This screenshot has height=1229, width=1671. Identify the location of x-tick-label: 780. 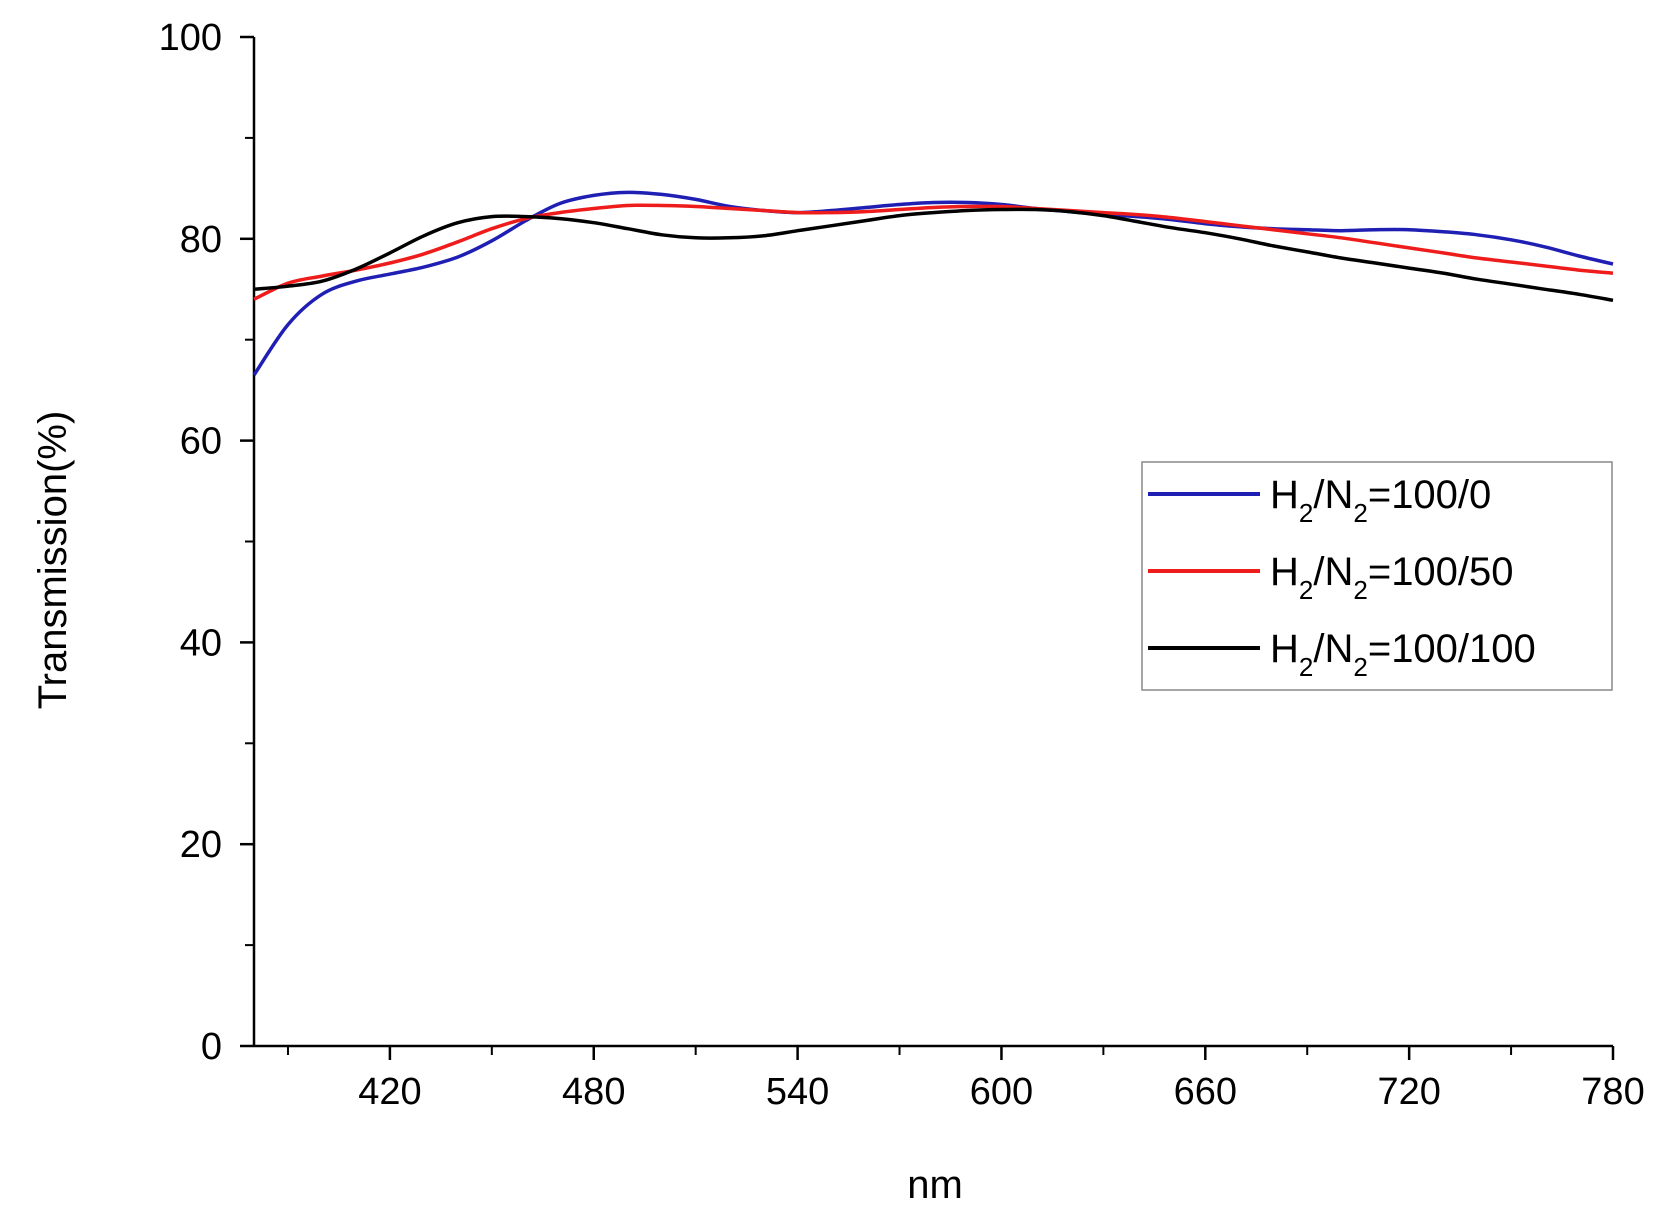
(1612, 1092).